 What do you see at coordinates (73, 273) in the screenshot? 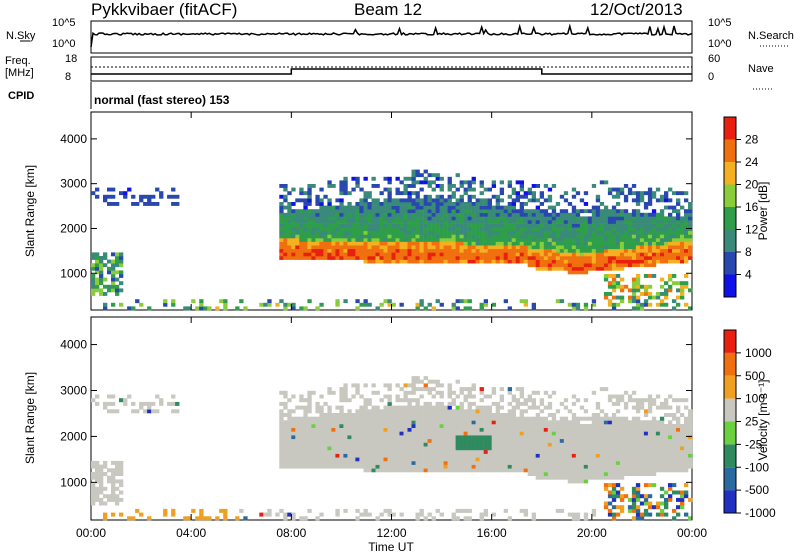
I see `power-ytick-label: 1000` at bounding box center [73, 273].